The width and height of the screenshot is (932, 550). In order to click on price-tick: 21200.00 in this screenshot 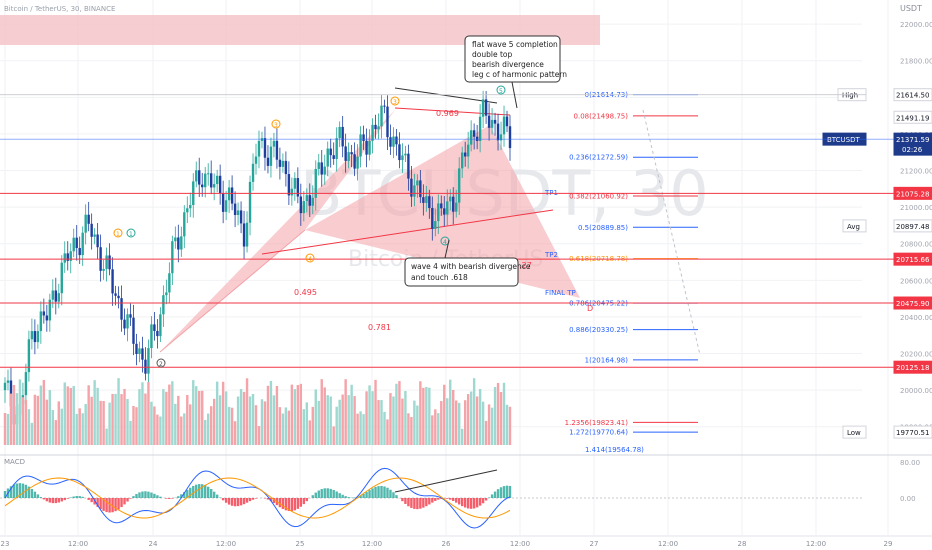, I will do `click(916, 172)`.